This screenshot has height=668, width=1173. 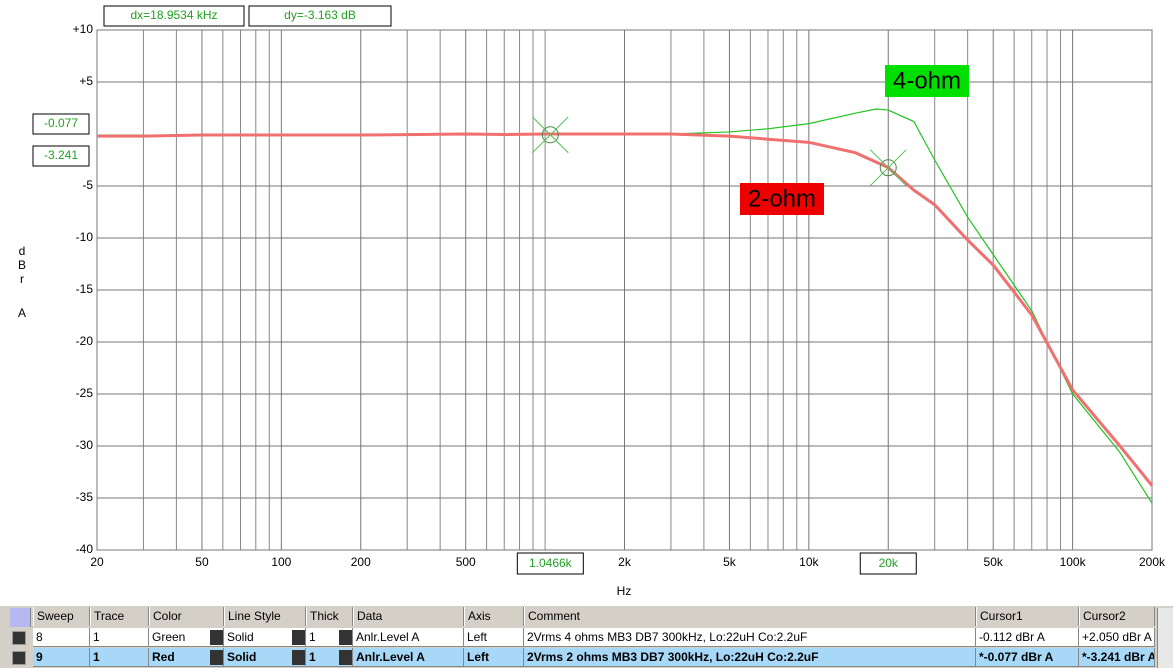 I want to click on y-tick-label: -15, so click(x=85, y=289).